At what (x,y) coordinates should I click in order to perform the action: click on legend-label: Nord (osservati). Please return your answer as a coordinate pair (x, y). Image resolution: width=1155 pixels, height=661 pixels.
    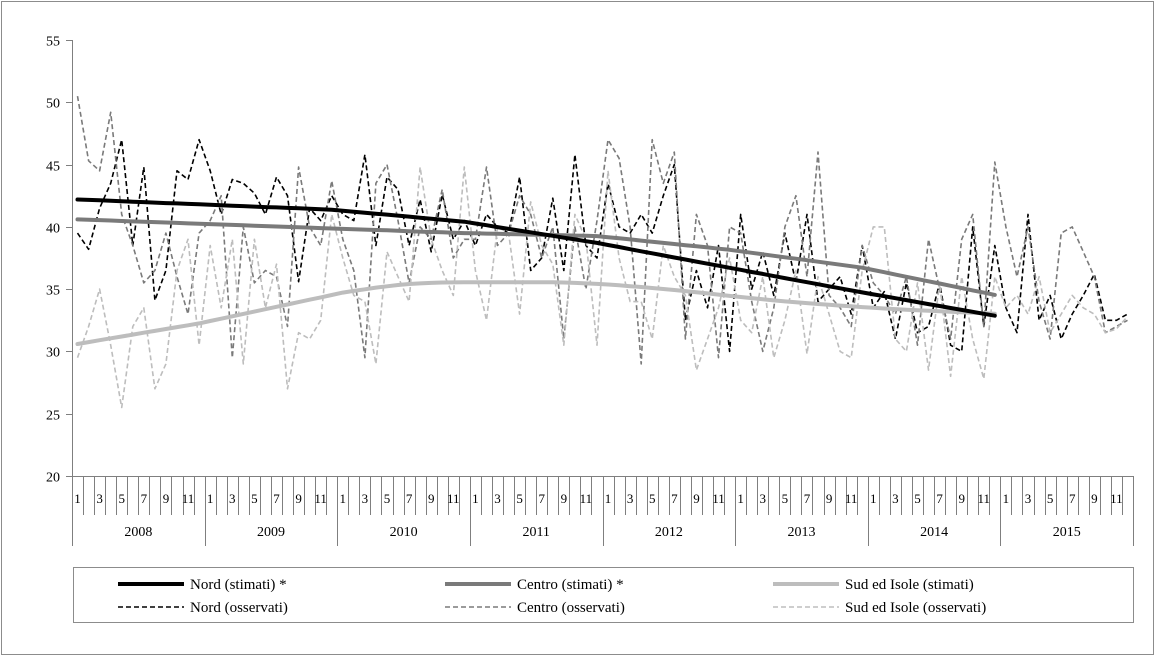
    Looking at the image, I should click on (239, 608).